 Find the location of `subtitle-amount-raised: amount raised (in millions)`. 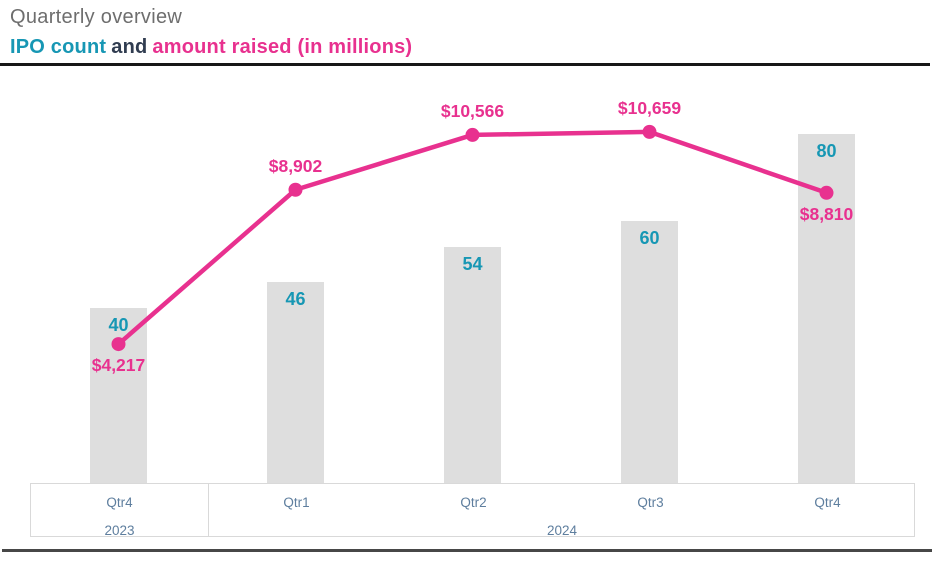

subtitle-amount-raised: amount raised (in millions) is located at coordinates (282, 47).